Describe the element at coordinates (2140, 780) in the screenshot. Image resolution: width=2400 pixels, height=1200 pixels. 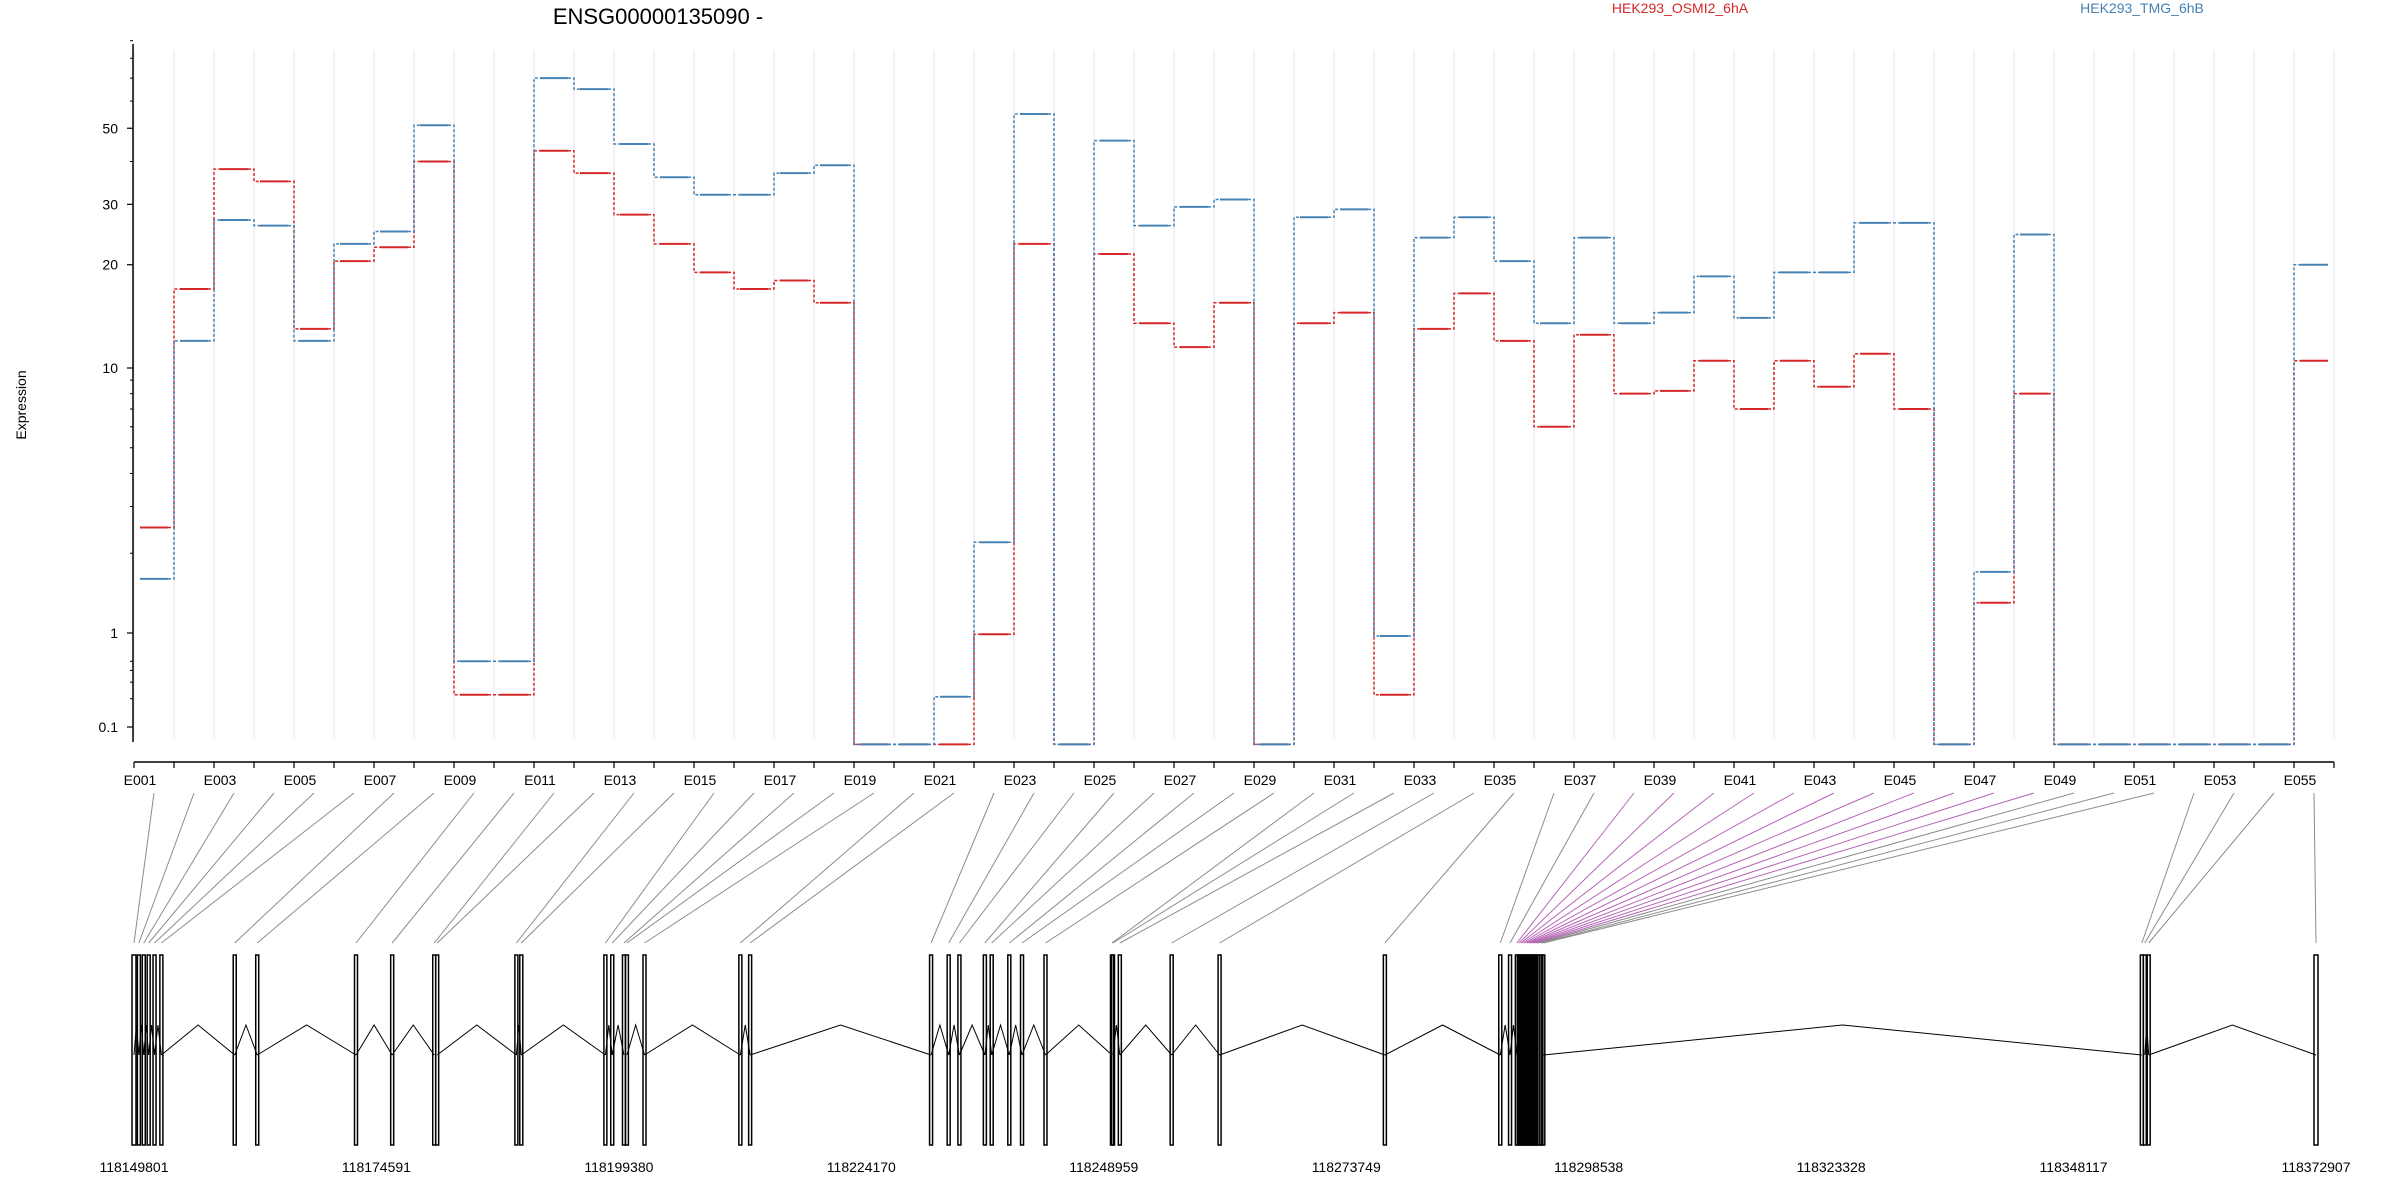
I see `exon-label: E051` at that location.